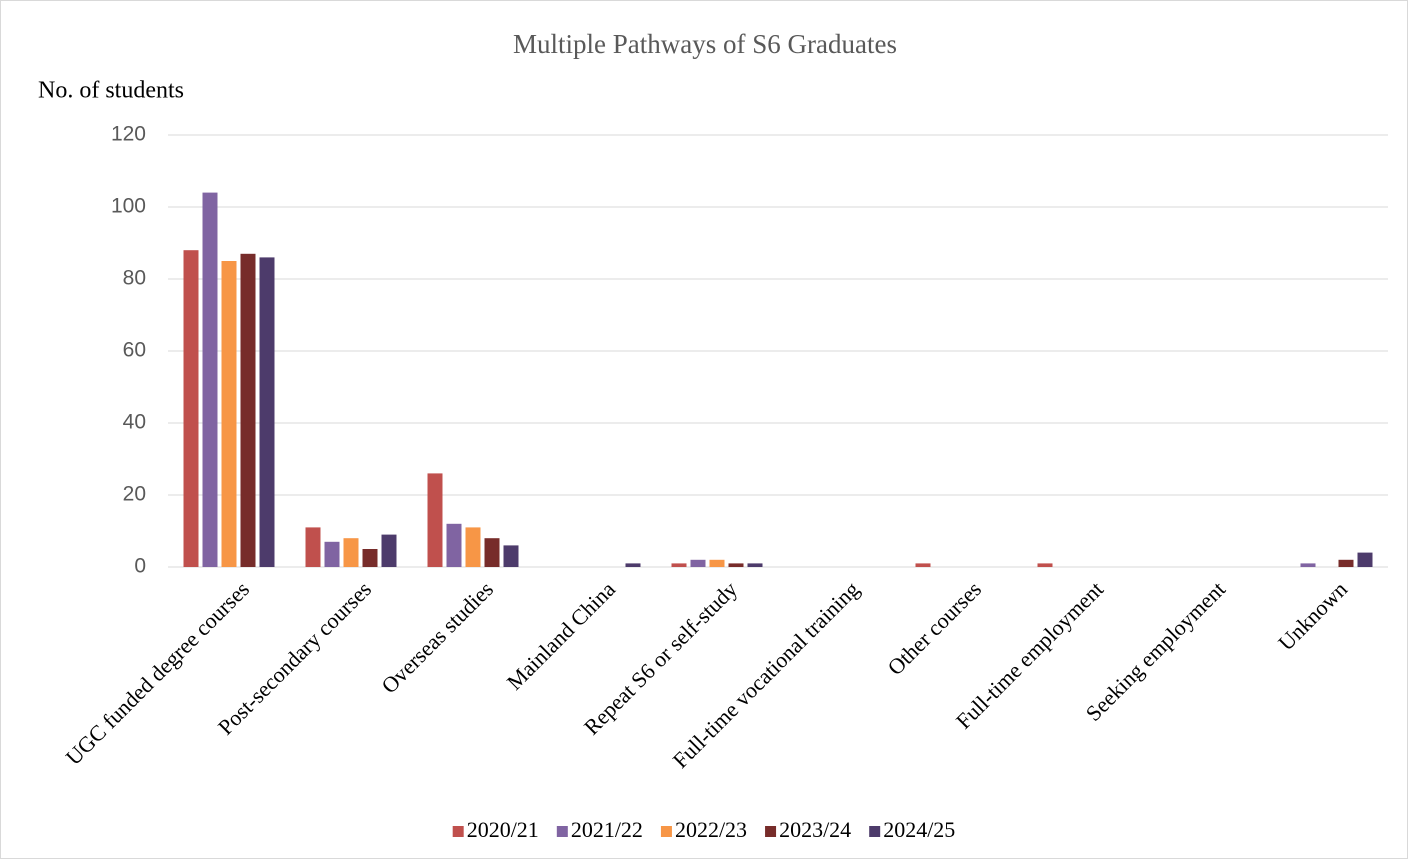 Image resolution: width=1408 pixels, height=859 pixels. What do you see at coordinates (134, 422) in the screenshot?
I see `y-tick-label: 40` at bounding box center [134, 422].